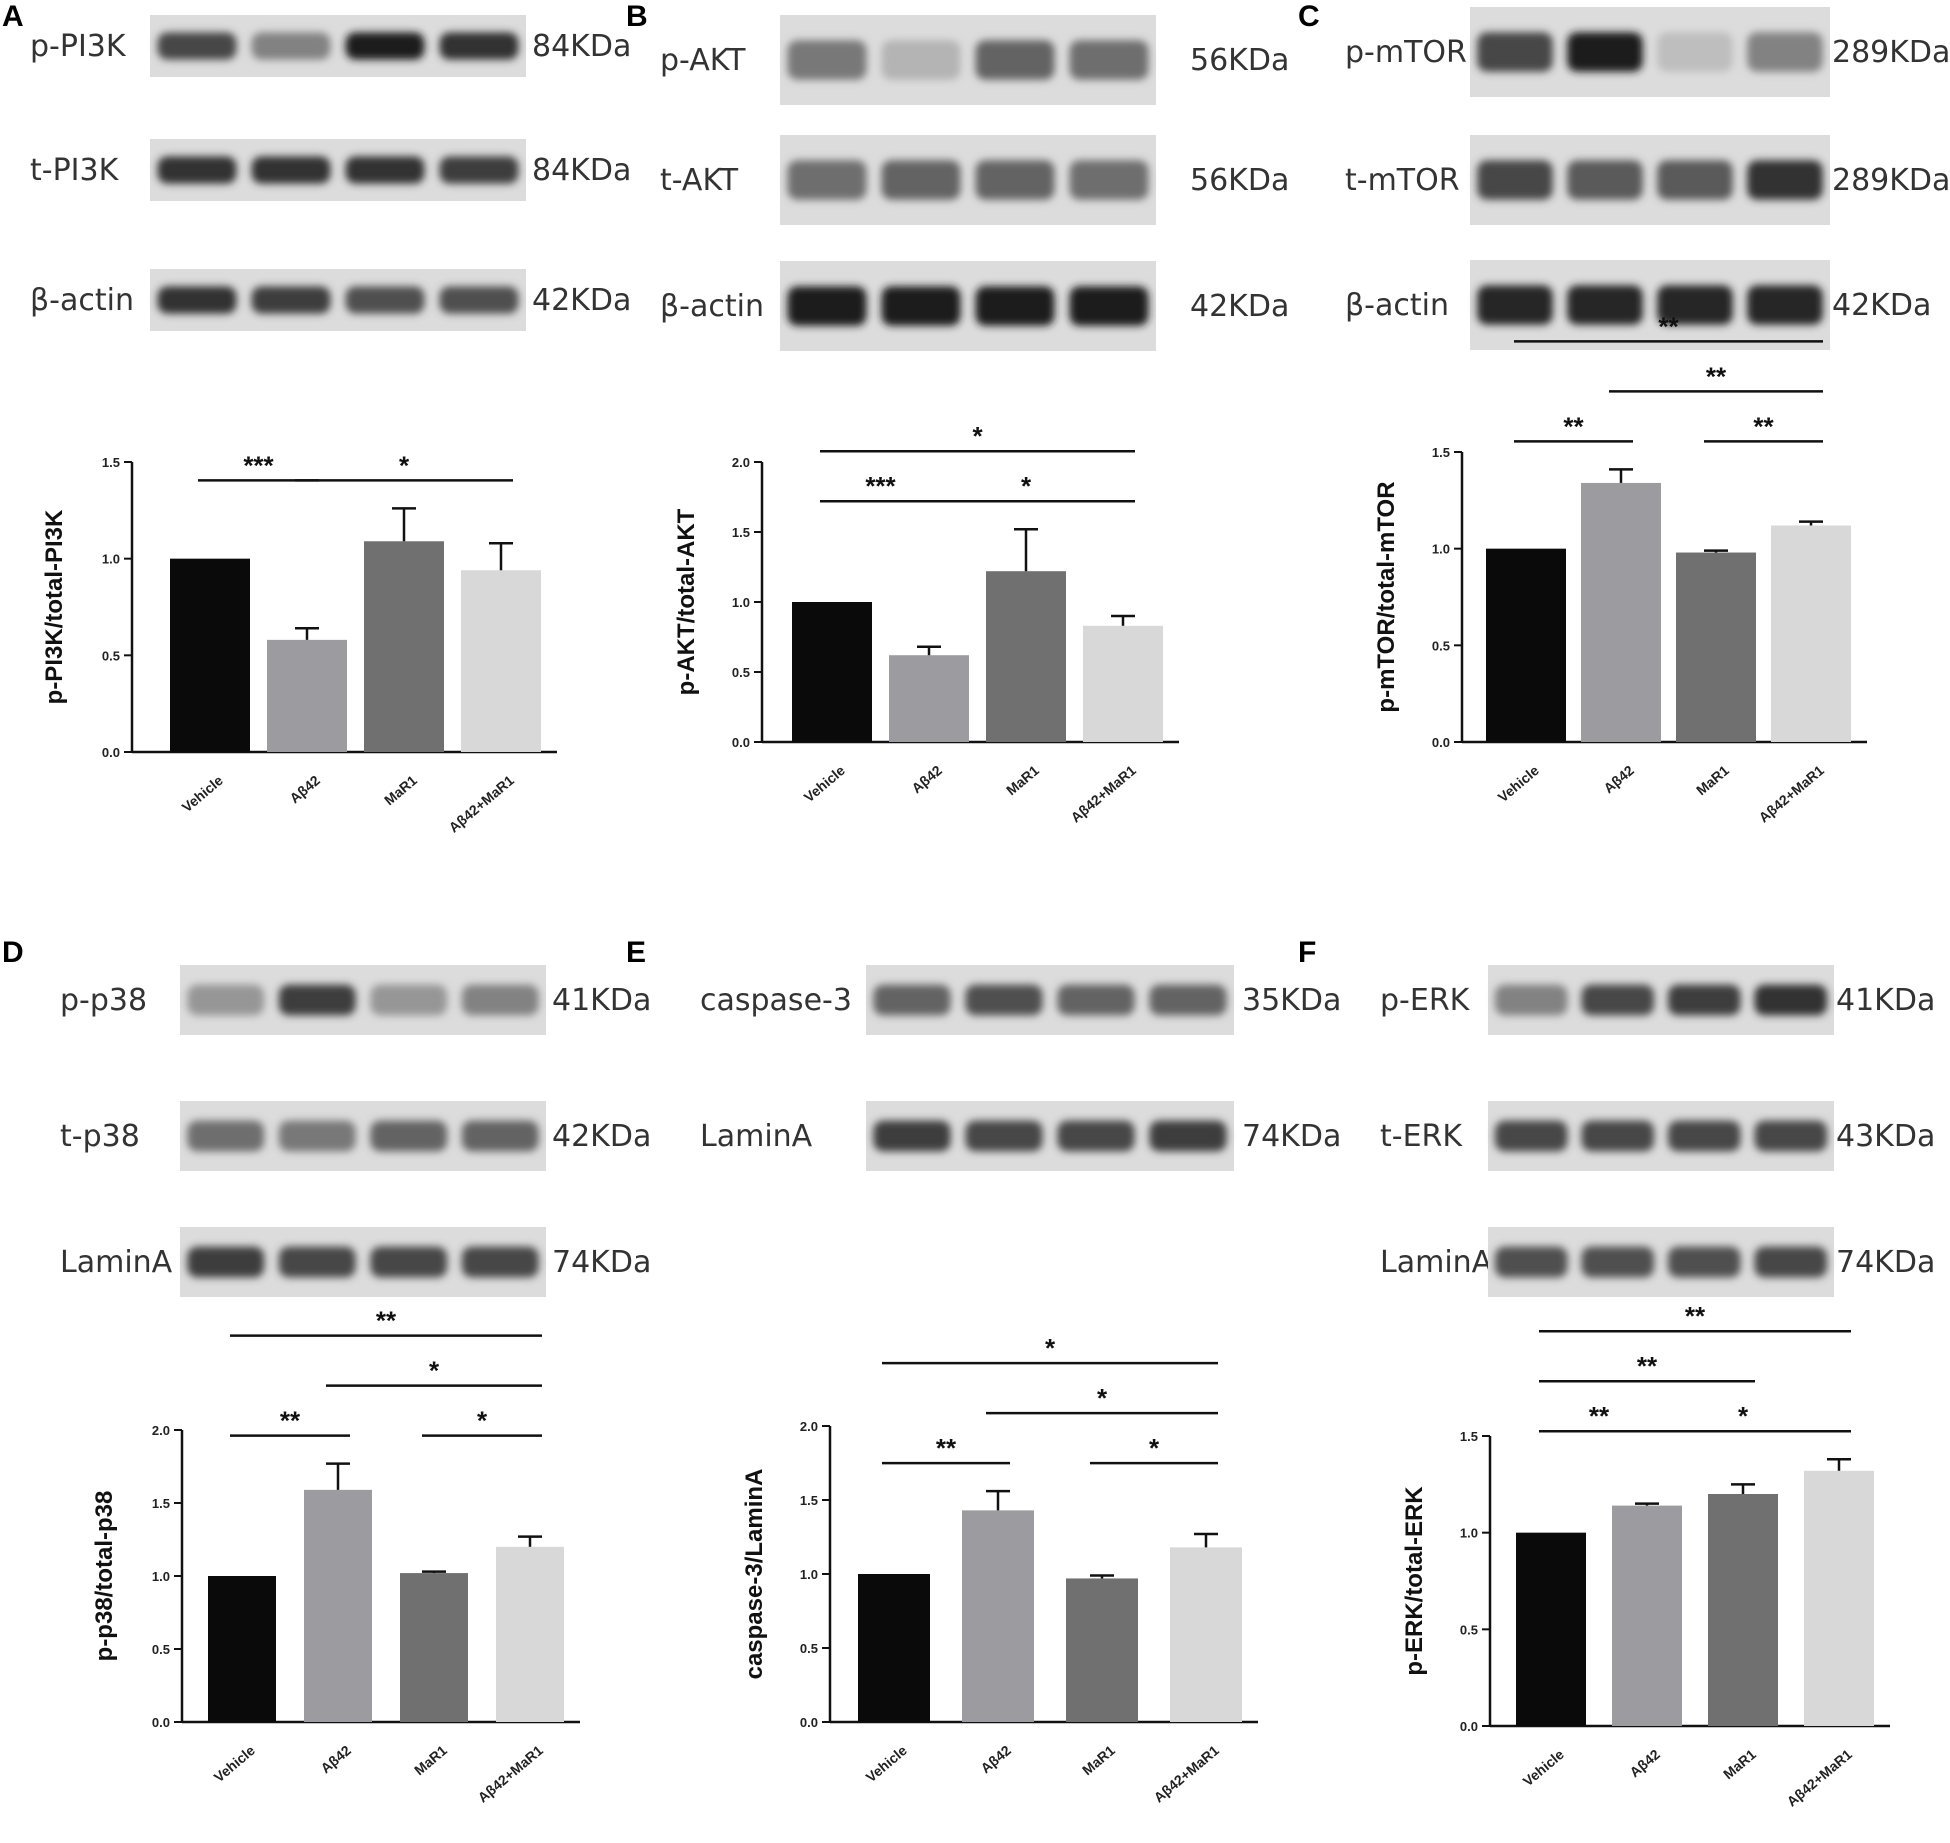 The image size is (1950, 1843). I want to click on blot-row: t-PI3K 84KDa, so click(330, 170).